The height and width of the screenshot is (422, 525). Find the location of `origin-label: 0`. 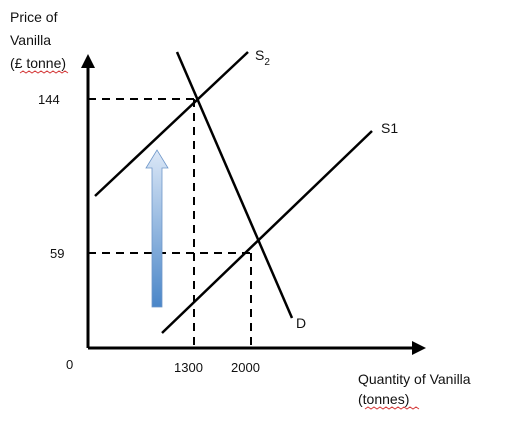

origin-label: 0 is located at coordinates (69, 364).